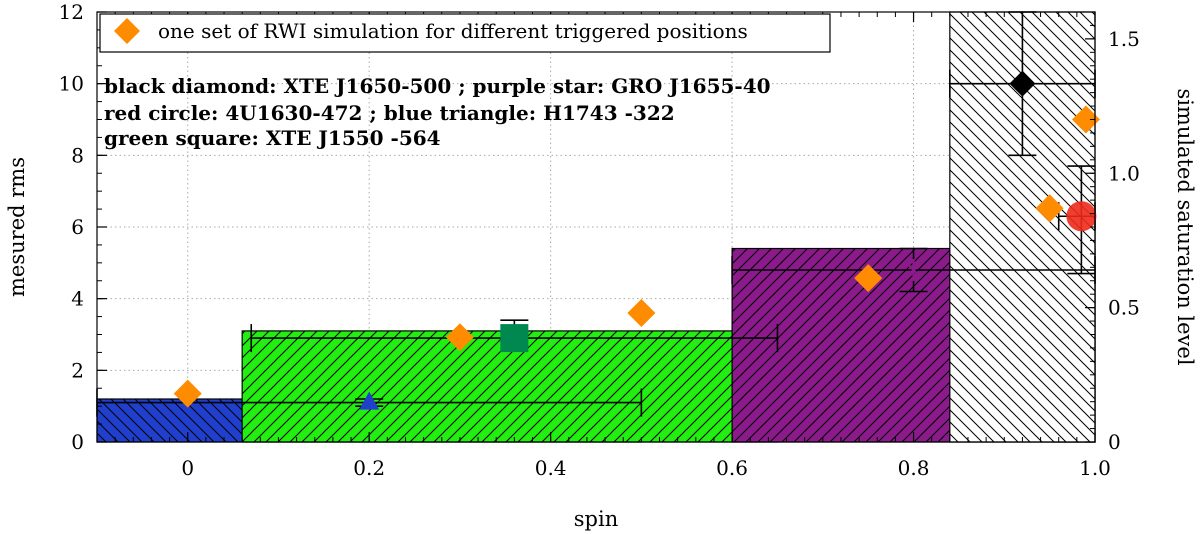  Describe the element at coordinates (17, 227) in the screenshot. I see `y-axis-left-title: mesured rms` at that location.